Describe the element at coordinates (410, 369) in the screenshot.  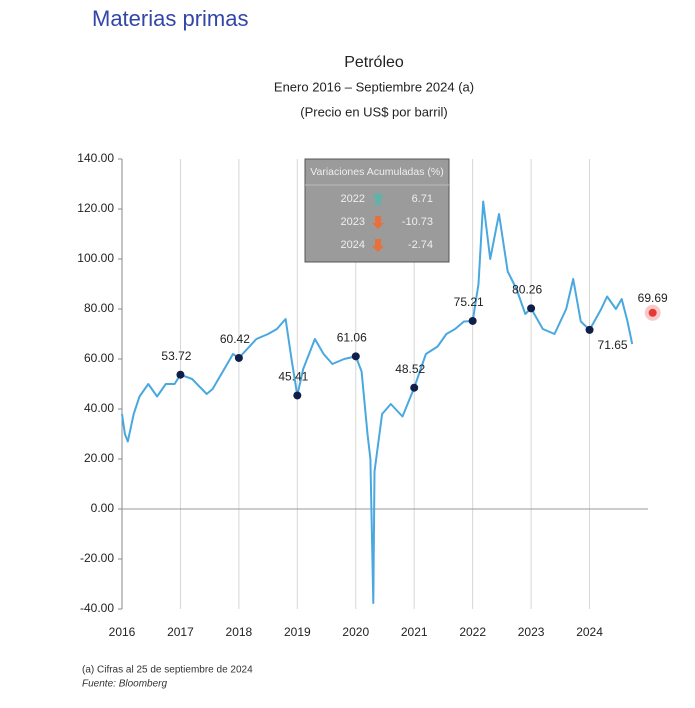
I see `annotation-label: 48.52` at that location.